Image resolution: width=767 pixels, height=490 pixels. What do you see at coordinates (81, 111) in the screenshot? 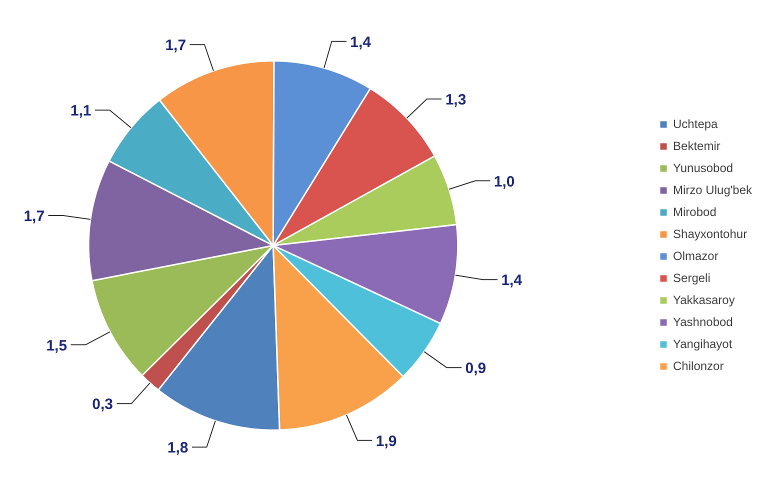
I see `data-label: 1,1` at bounding box center [81, 111].